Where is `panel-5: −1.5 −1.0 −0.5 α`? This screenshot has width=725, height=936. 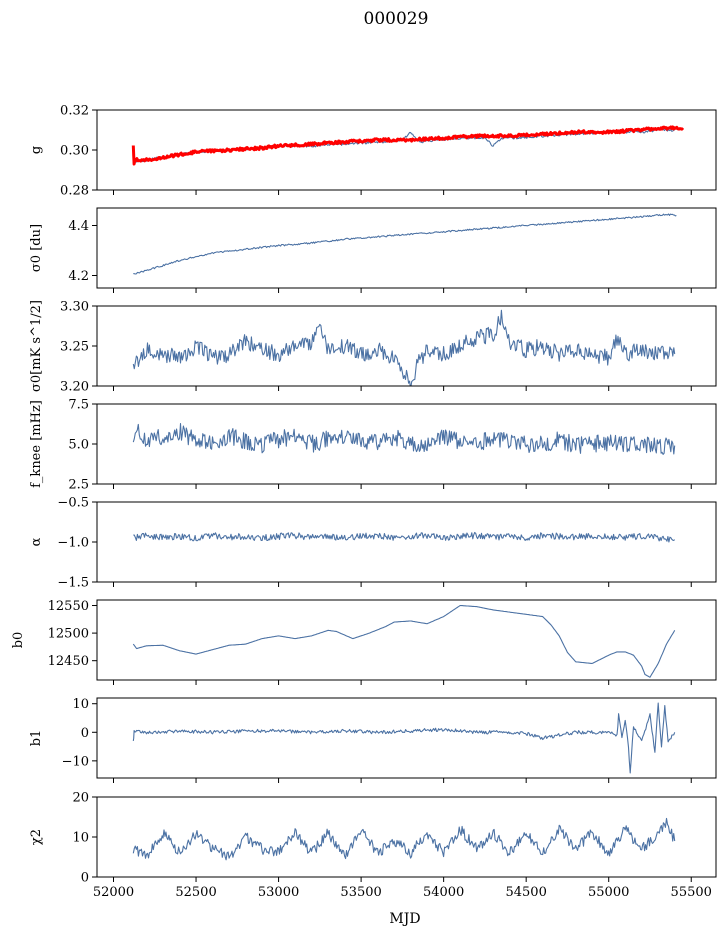
panel-5: −1.5 −1.0 −0.5 α is located at coordinates (373, 543).